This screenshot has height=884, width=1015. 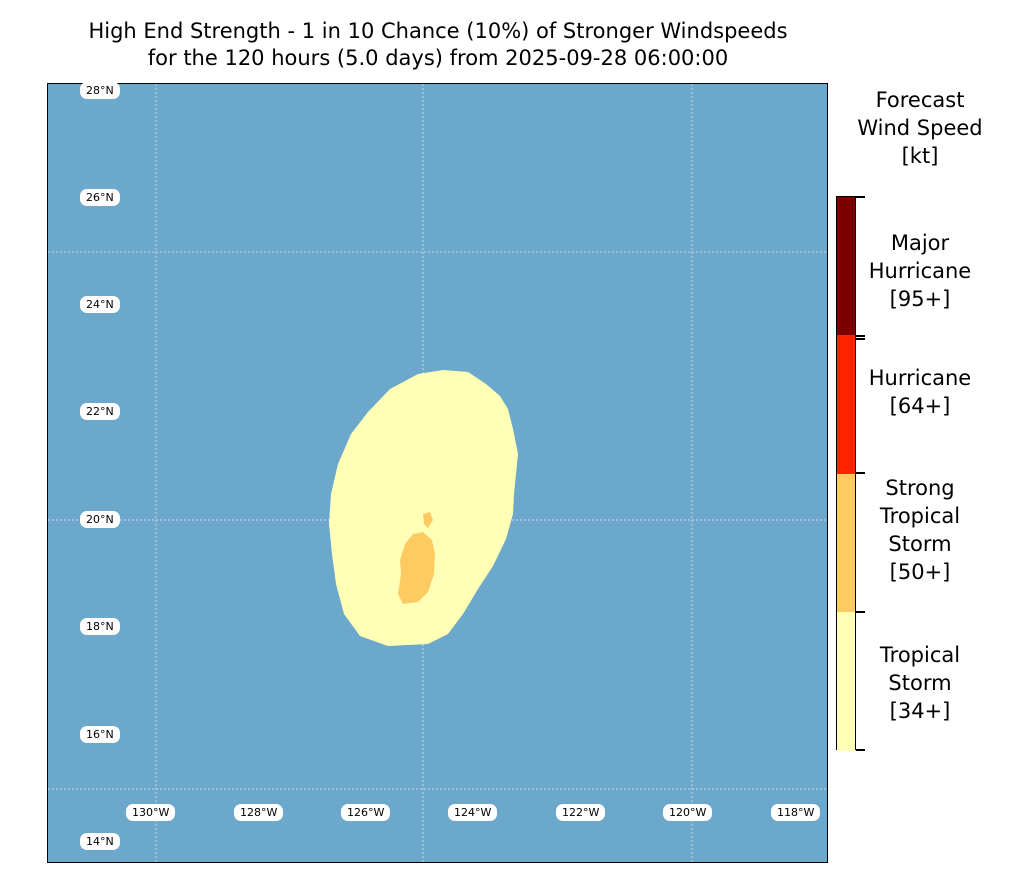 I want to click on category-text: Strong, so click(x=920, y=488).